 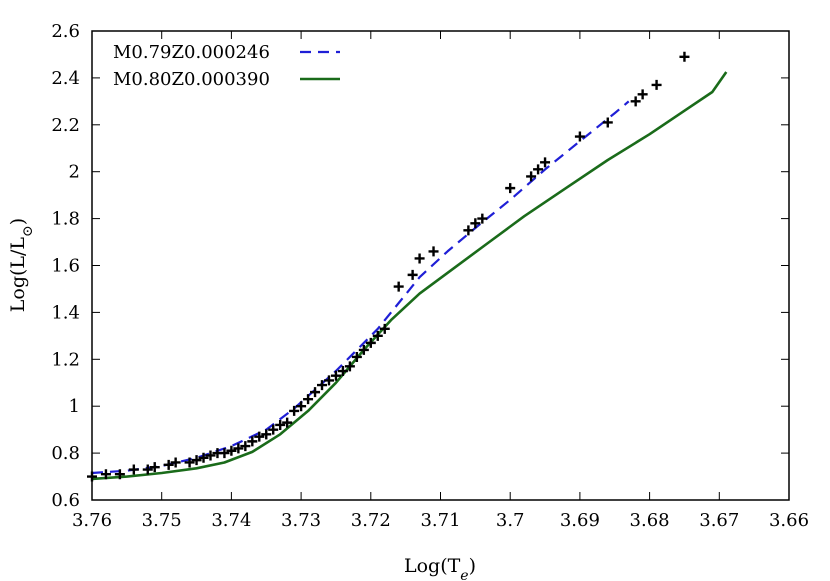 What do you see at coordinates (65, 78) in the screenshot?
I see `y-tick-label: 2.4` at bounding box center [65, 78].